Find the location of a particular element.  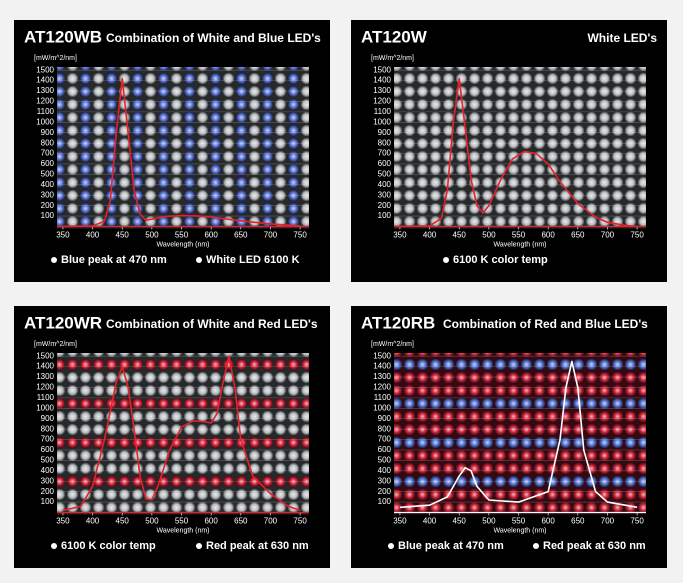

y-tick-label: 500 is located at coordinates (48, 460).